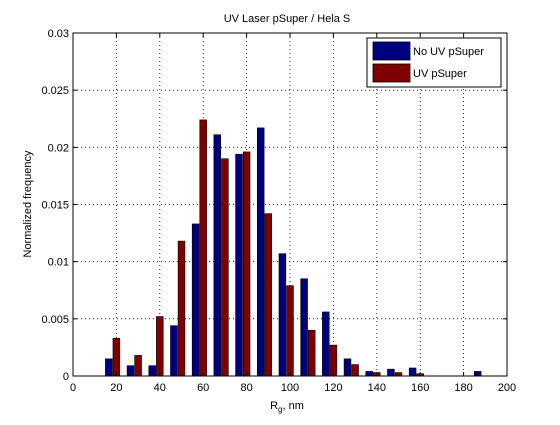 The height and width of the screenshot is (425, 560). Describe the element at coordinates (391, 73) in the screenshot. I see `legend-swatch-uv` at that location.